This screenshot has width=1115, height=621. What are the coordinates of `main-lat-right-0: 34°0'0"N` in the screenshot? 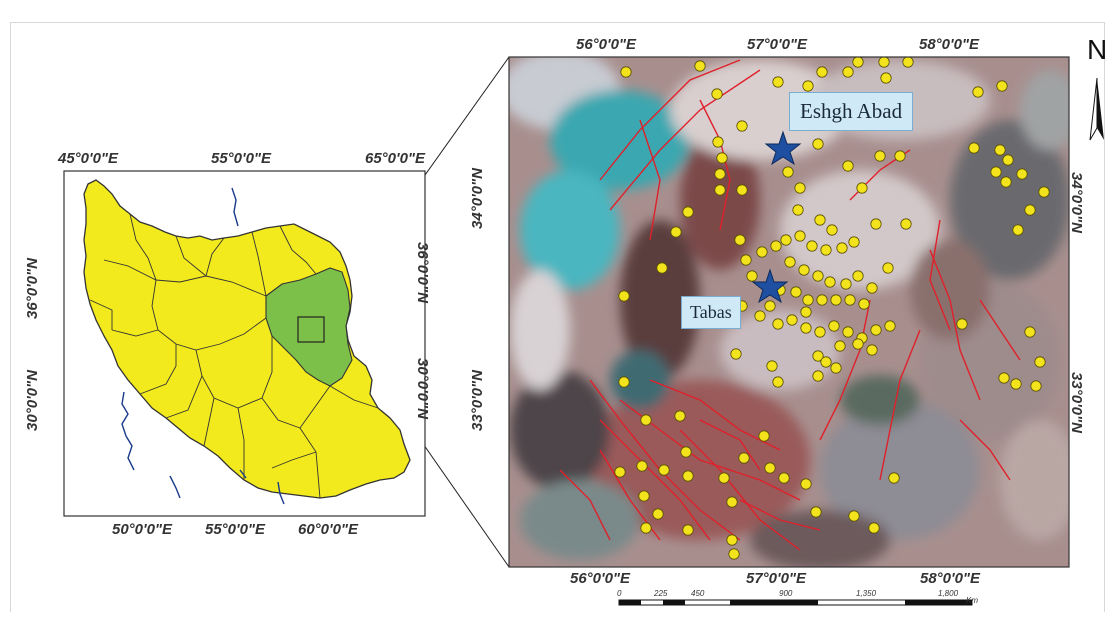 It's located at (1076, 202).